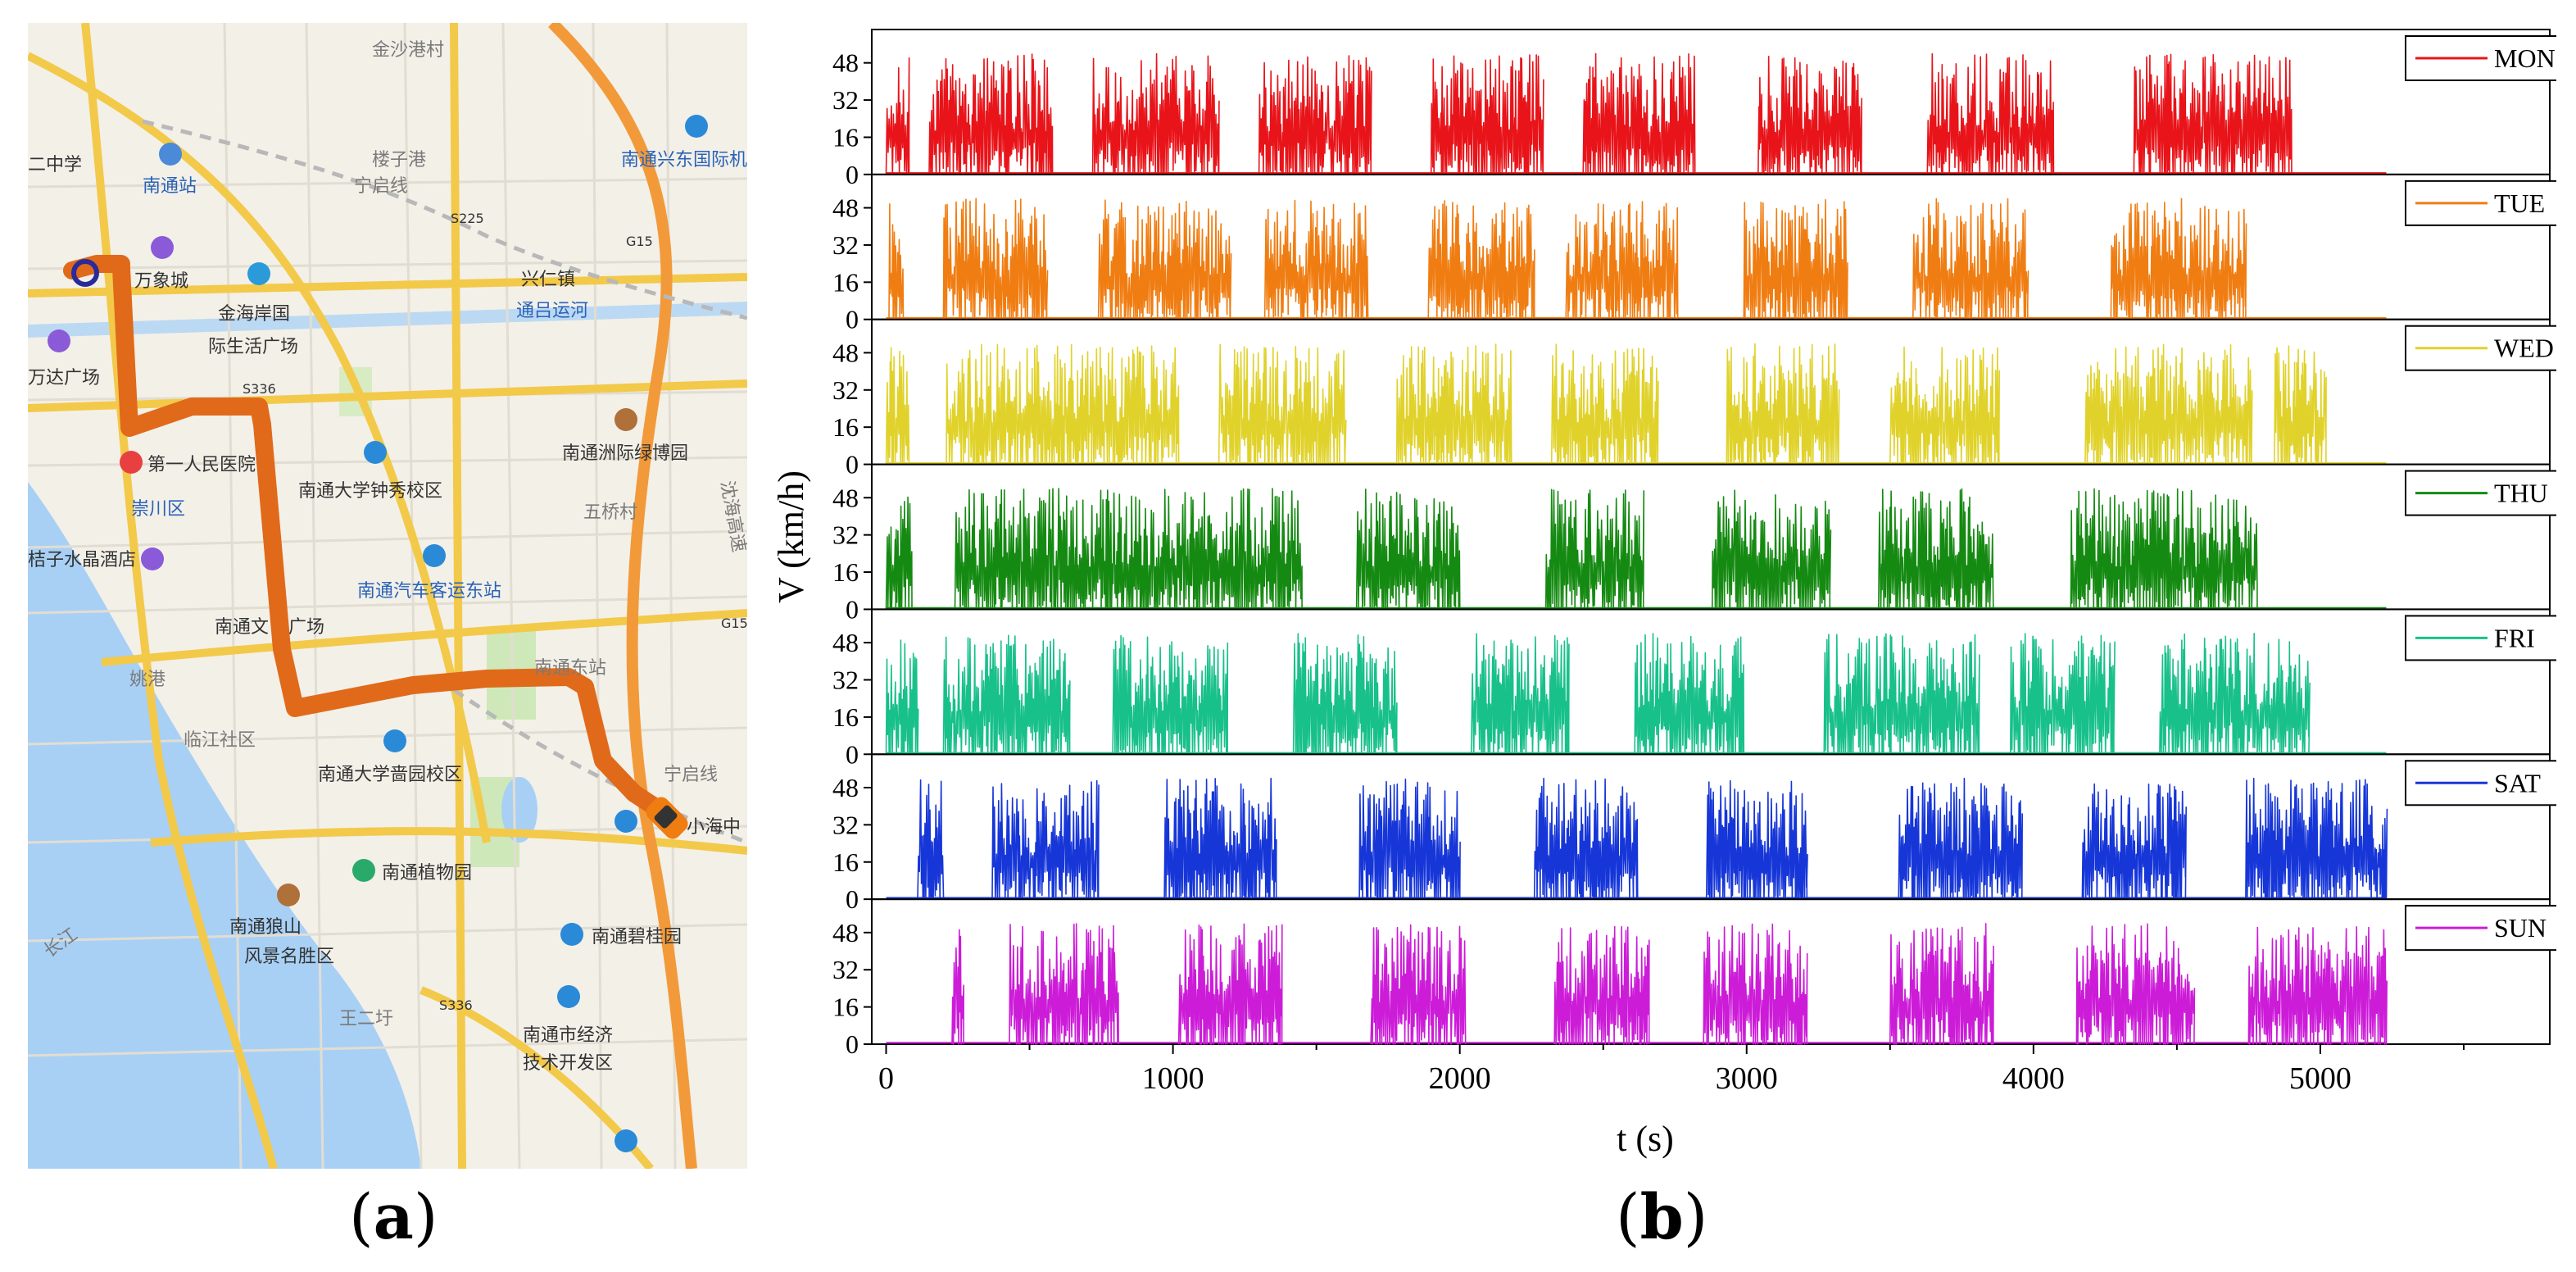 Image resolution: width=2576 pixels, height=1272 pixels. Describe the element at coordinates (552, 311) in the screenshot. I see `map-label: 通吕运河` at that location.